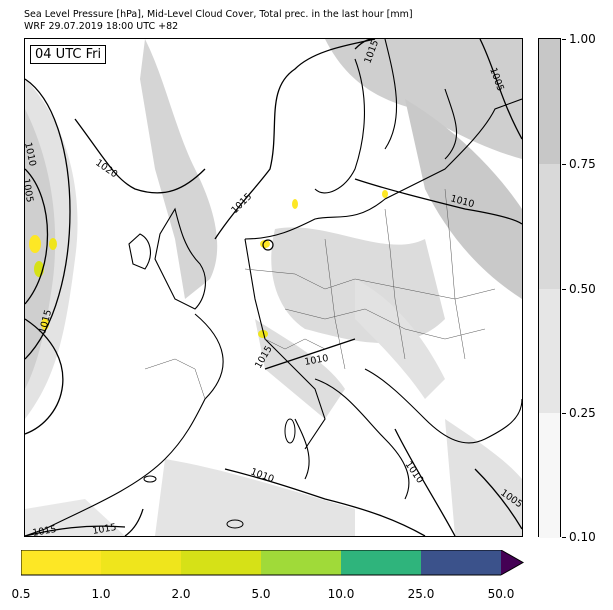  What do you see at coordinates (501, 594) in the screenshot?
I see `colorbar-label: 50.0` at bounding box center [501, 594].